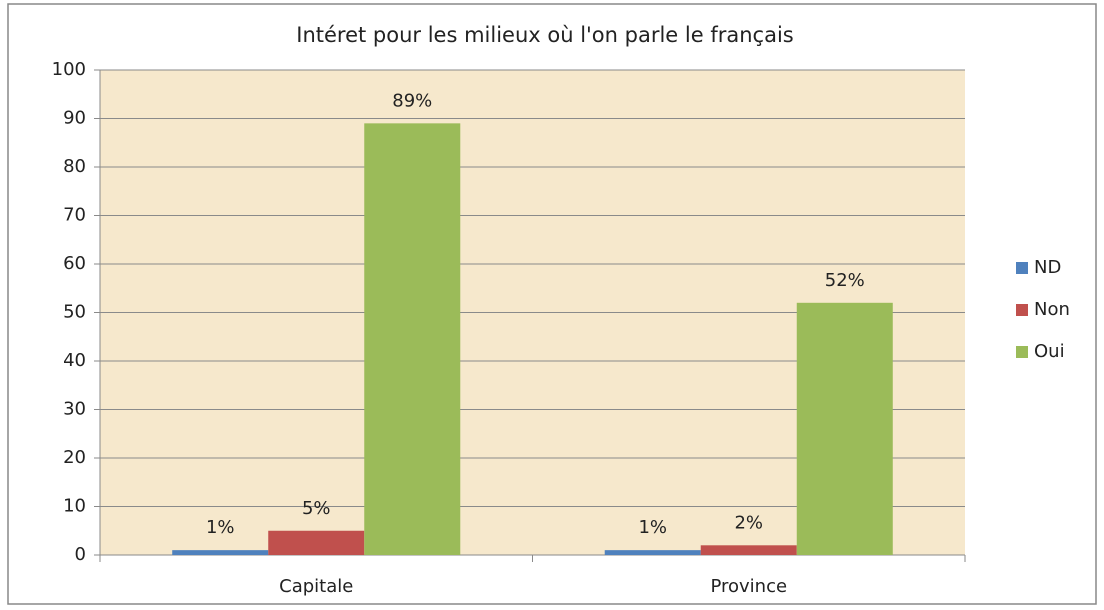 This screenshot has width=1104, height=610. What do you see at coordinates (748, 522) in the screenshot?
I see `data-label: 2%` at bounding box center [748, 522].